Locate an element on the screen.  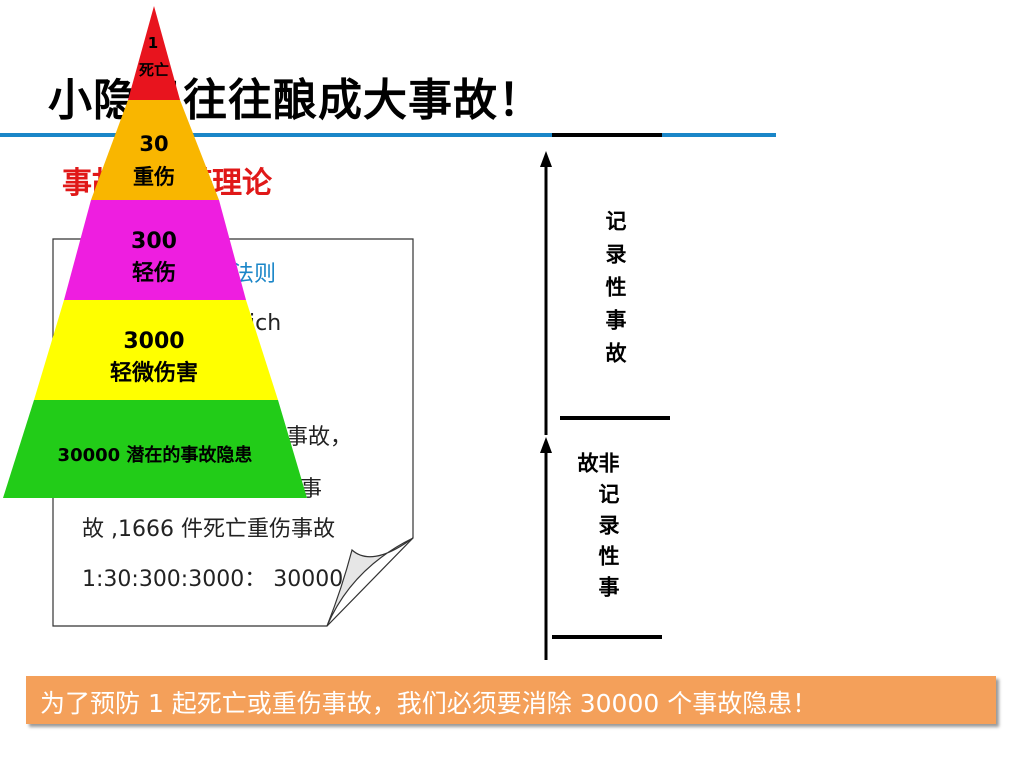
pyramid-label-30000: 30000 潜在的事故隐患 is located at coordinates (155, 455).